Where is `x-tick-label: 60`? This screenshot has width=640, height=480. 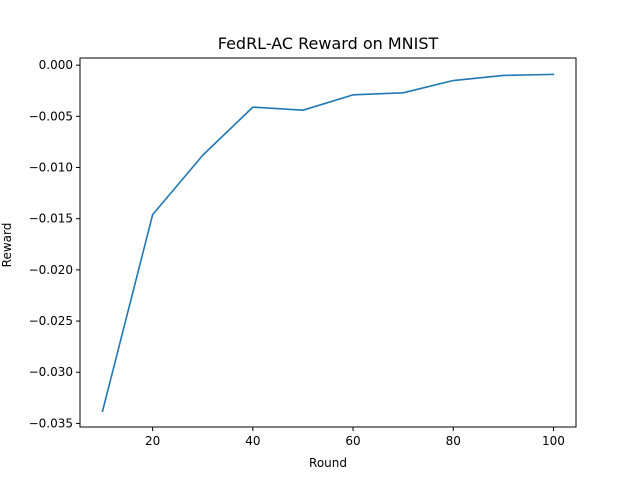
x-tick-label: 60 is located at coordinates (352, 441).